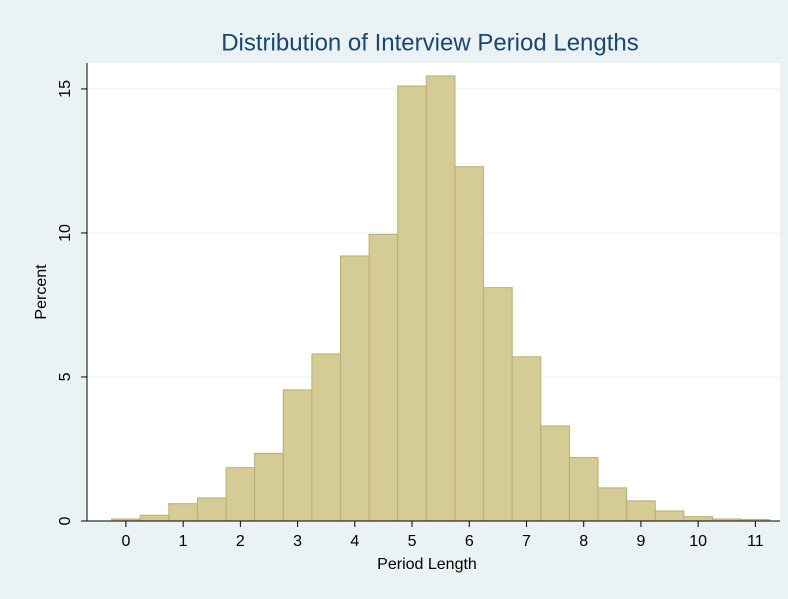 The height and width of the screenshot is (599, 788). I want to click on x-tick-label: 4, so click(354, 541).